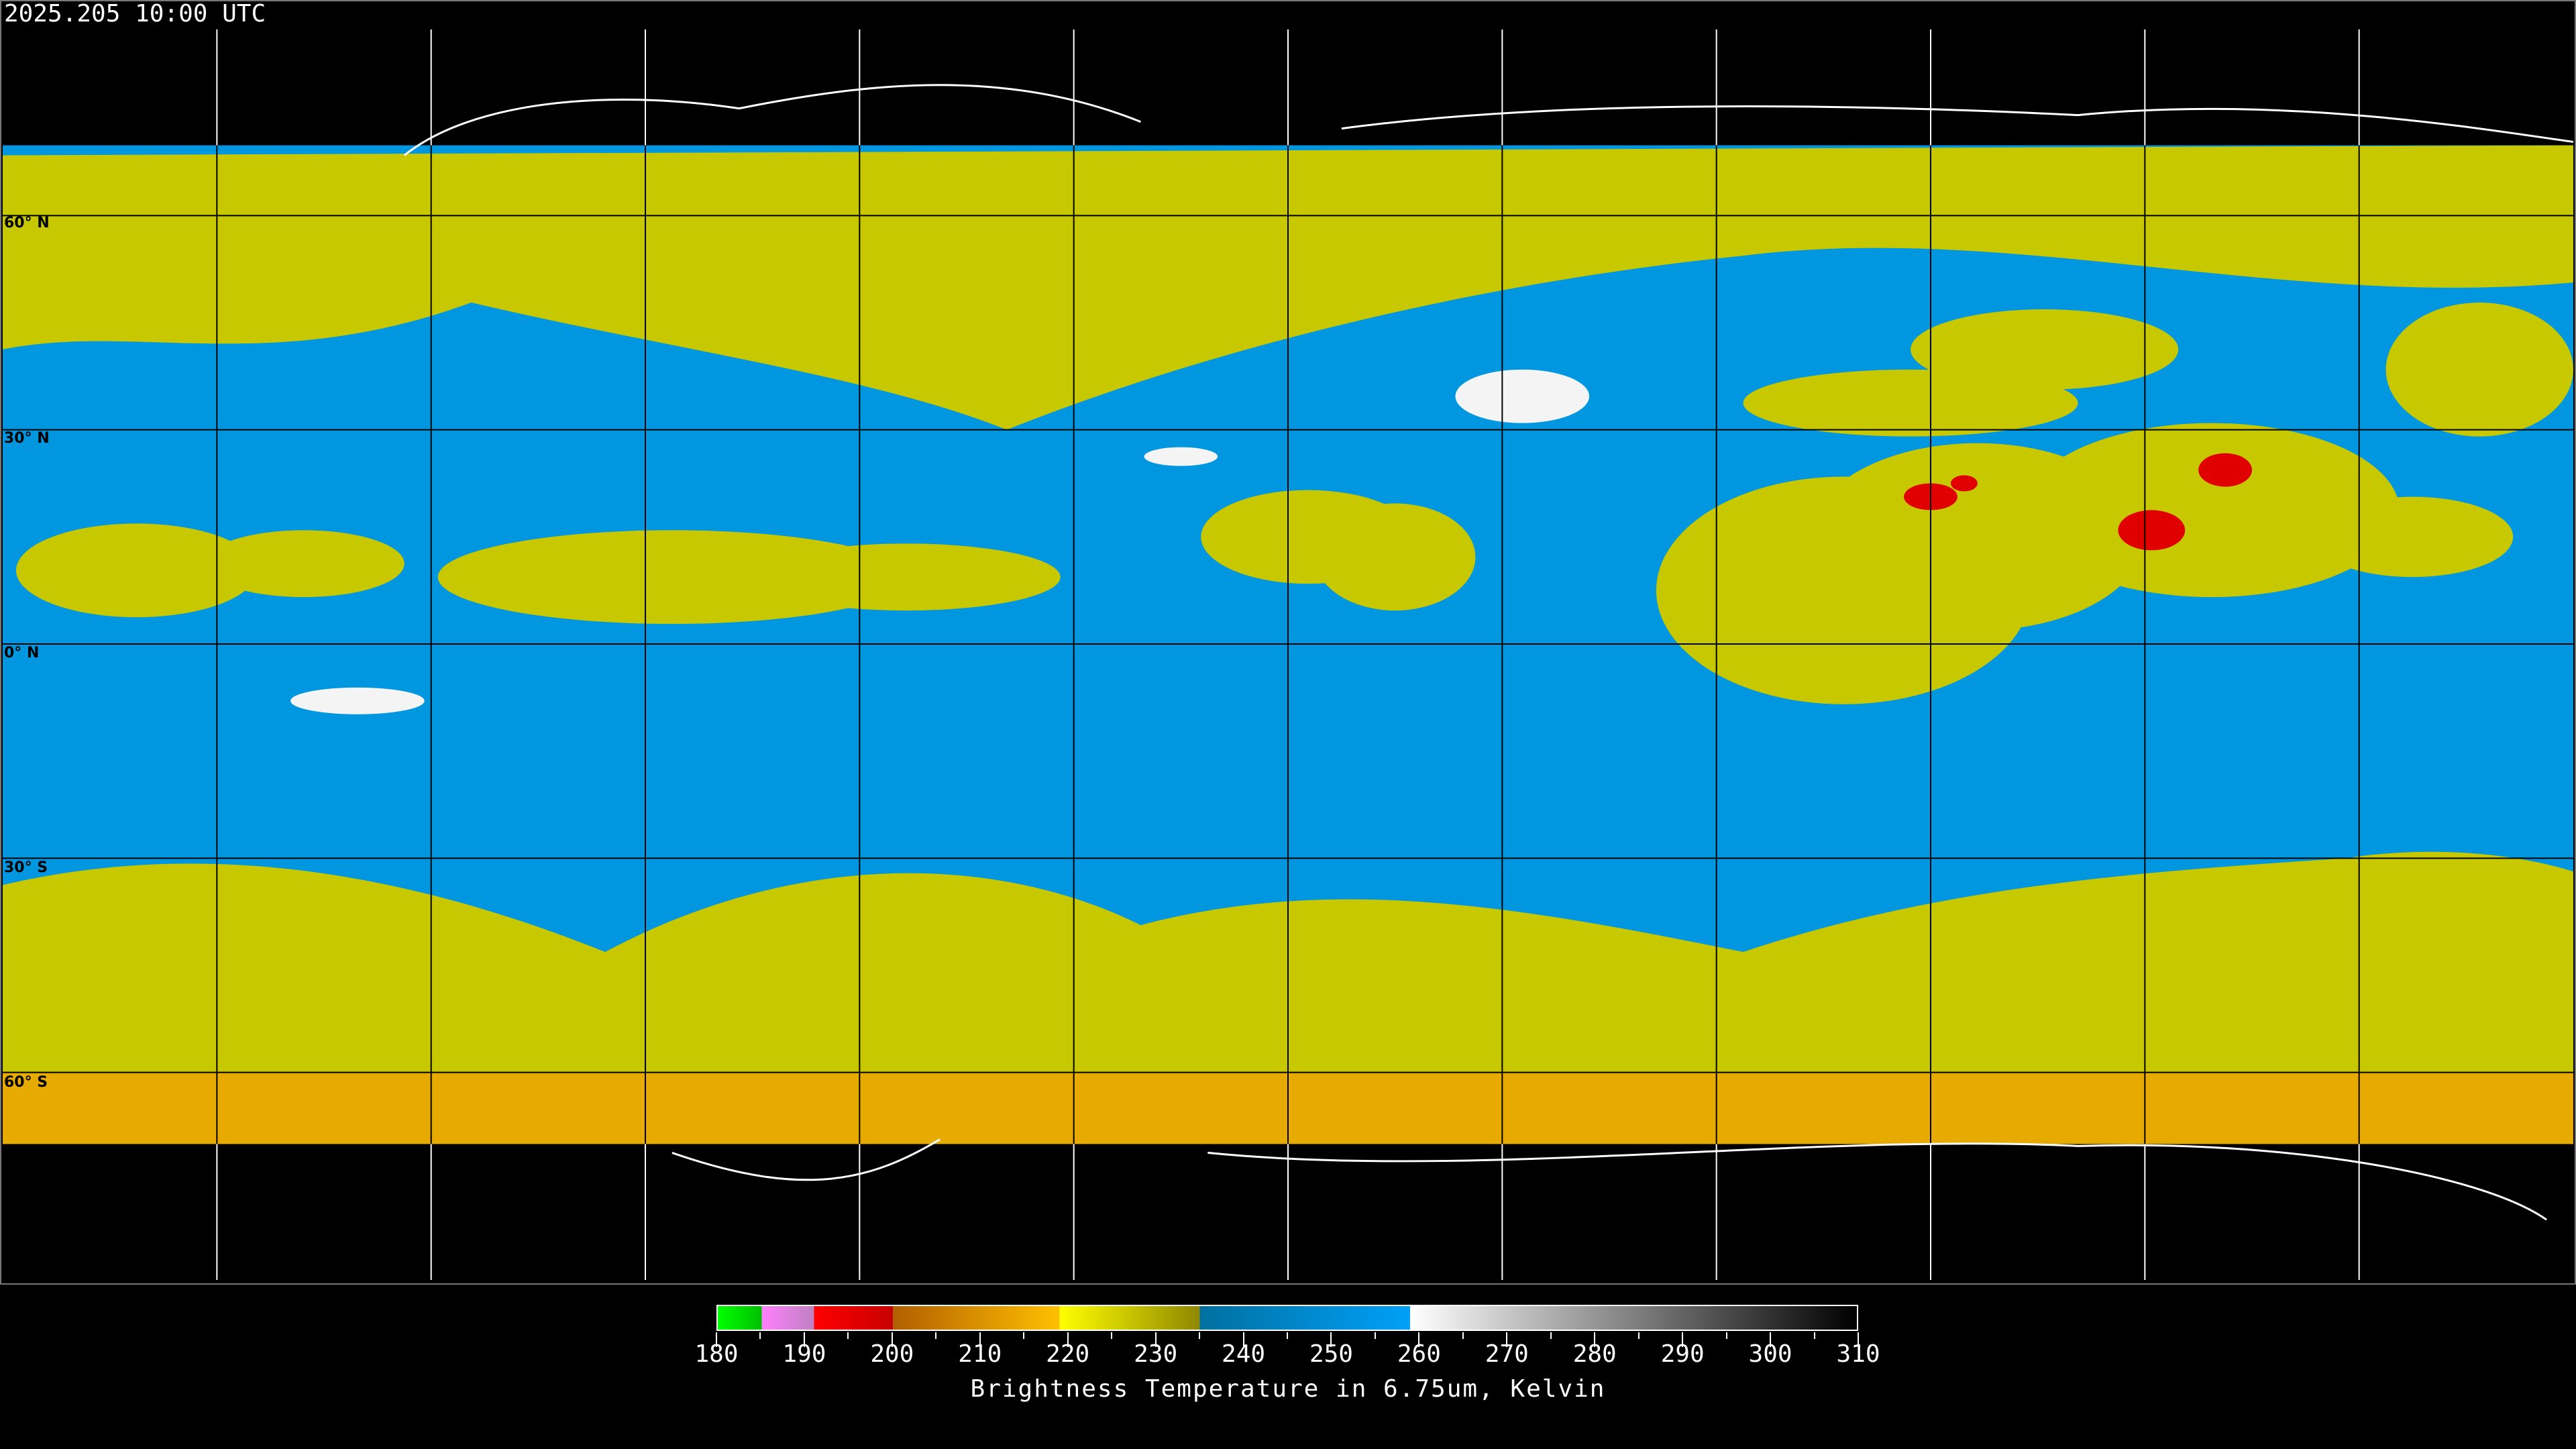 The width and height of the screenshot is (2576, 1449). I want to click on colorbar-tick-label: 200, so click(892, 1354).